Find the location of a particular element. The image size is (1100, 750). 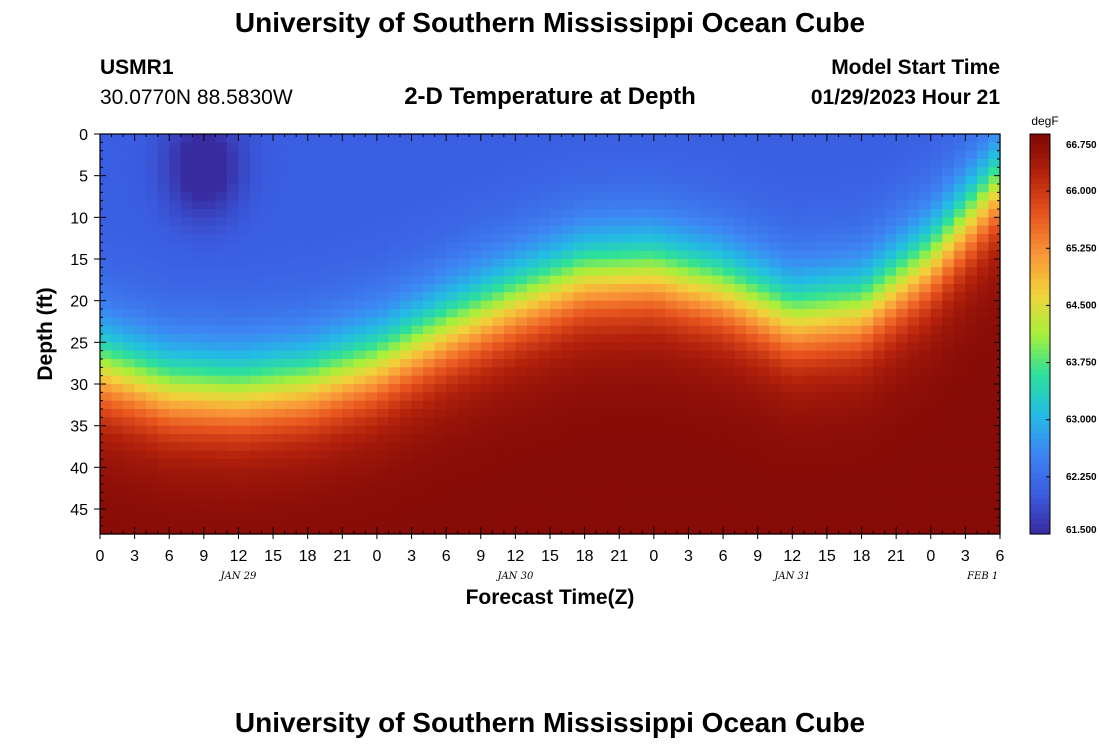

station-id: USMR1 is located at coordinates (137, 67).